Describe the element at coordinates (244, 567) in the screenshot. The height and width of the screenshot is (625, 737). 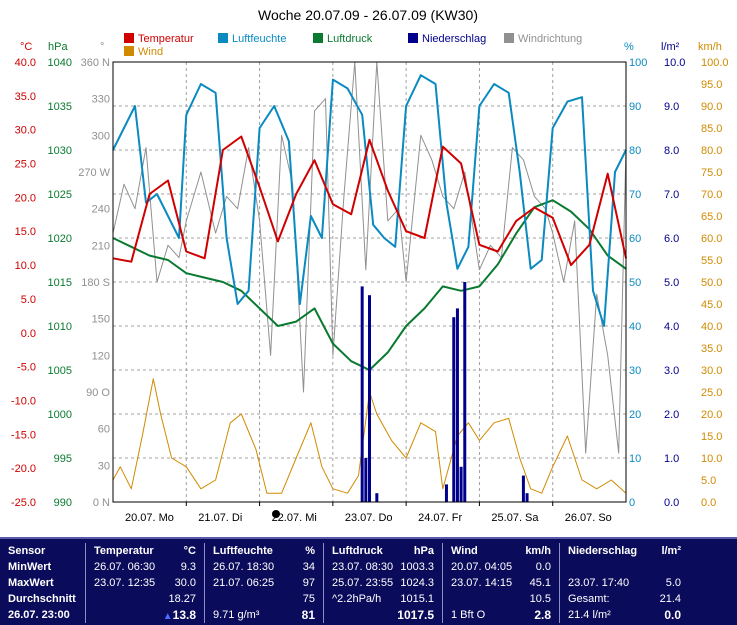
I see `hum-min-time: 26.07. 18:30` at that location.